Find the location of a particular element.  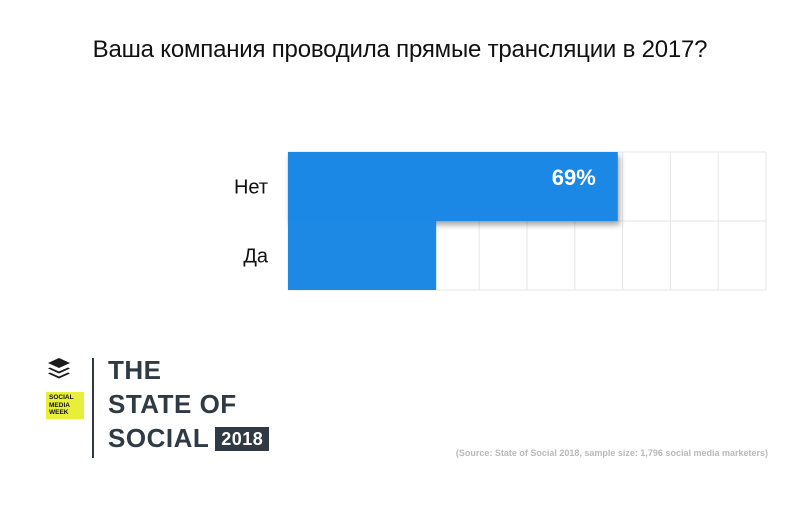

smw-line: SOCIAL is located at coordinates (61, 397).